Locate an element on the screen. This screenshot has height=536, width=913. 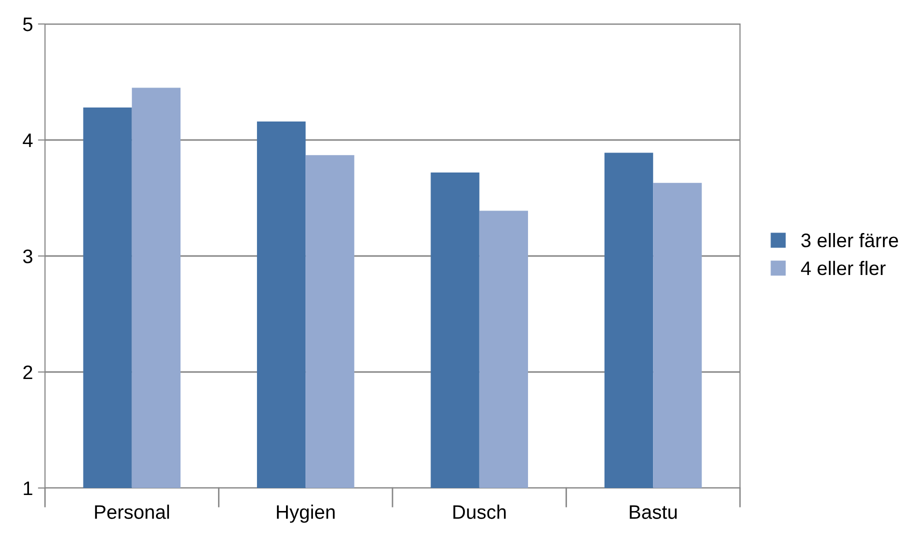
legend-label: 3 eller färre is located at coordinates (849, 240).